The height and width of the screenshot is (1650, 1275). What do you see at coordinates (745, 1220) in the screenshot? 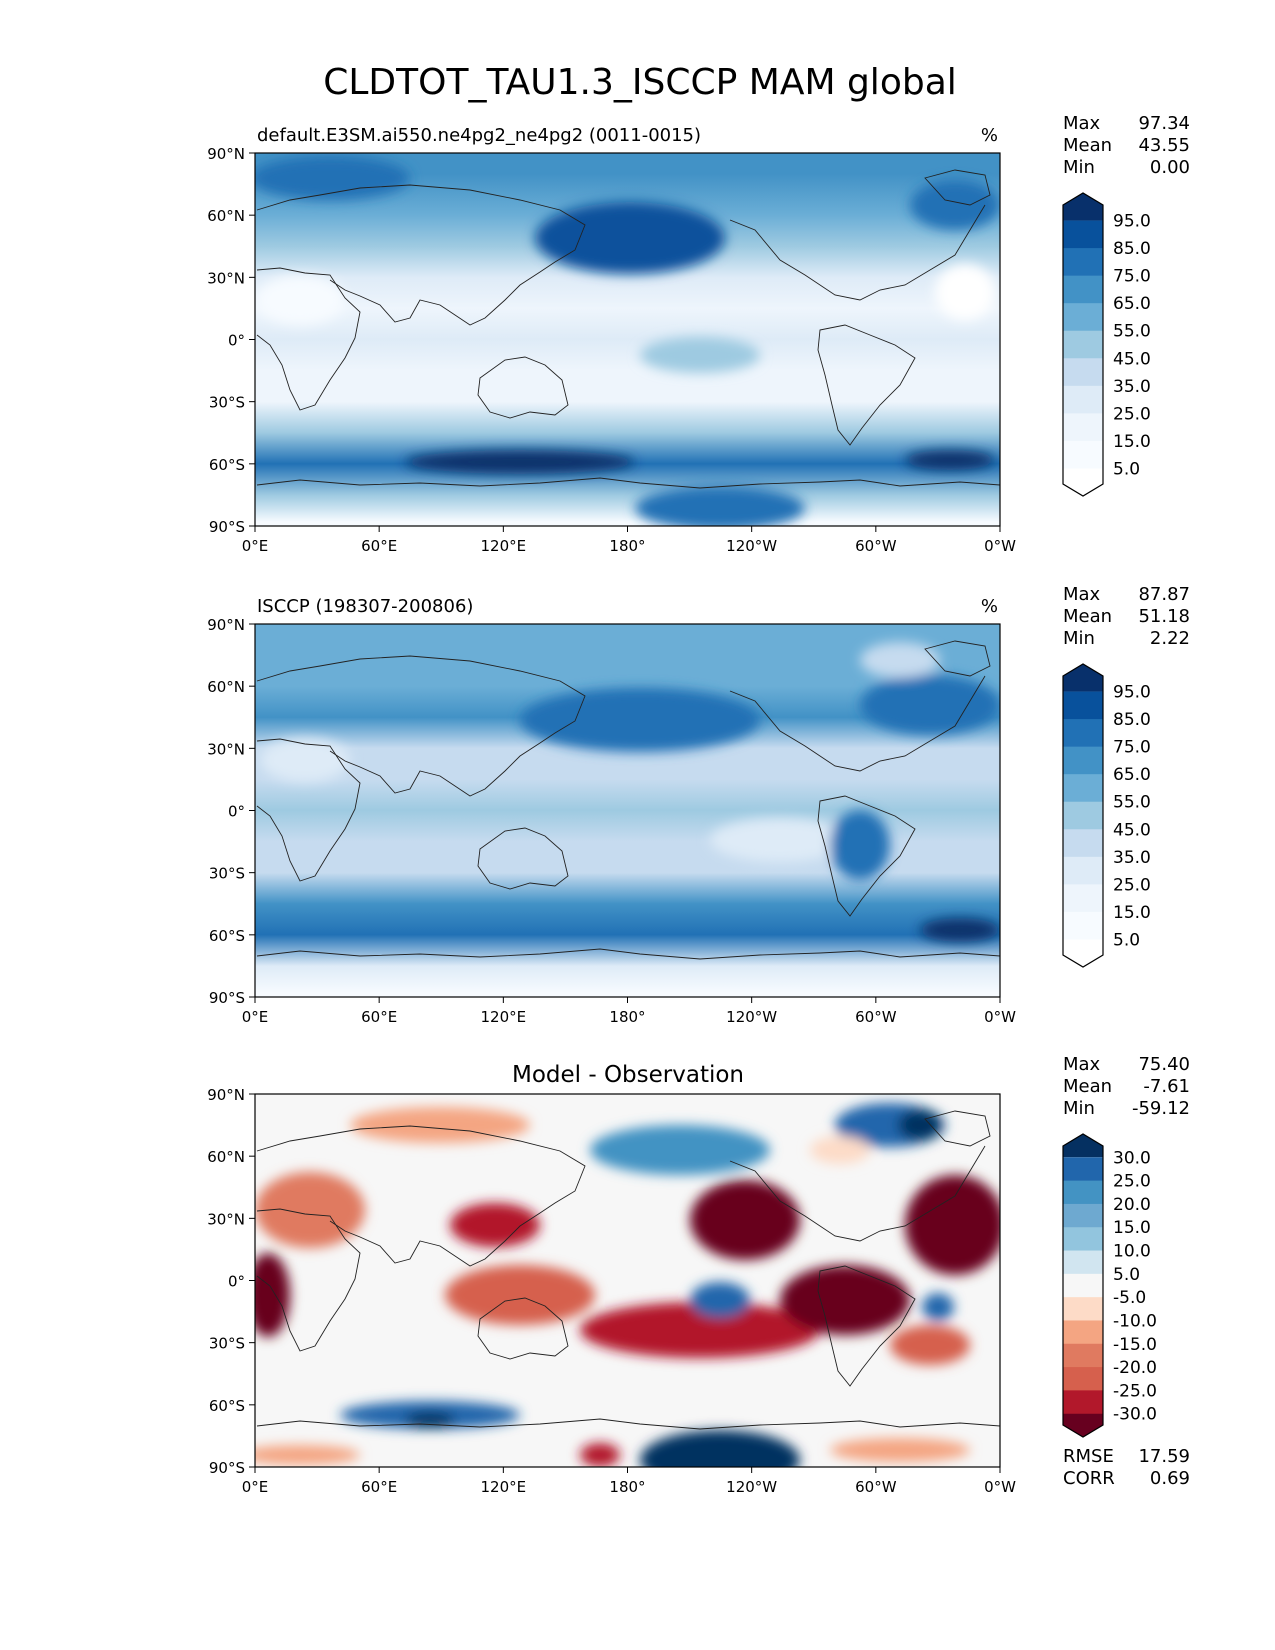
I see `diff-north-pacific-east` at bounding box center [745, 1220].